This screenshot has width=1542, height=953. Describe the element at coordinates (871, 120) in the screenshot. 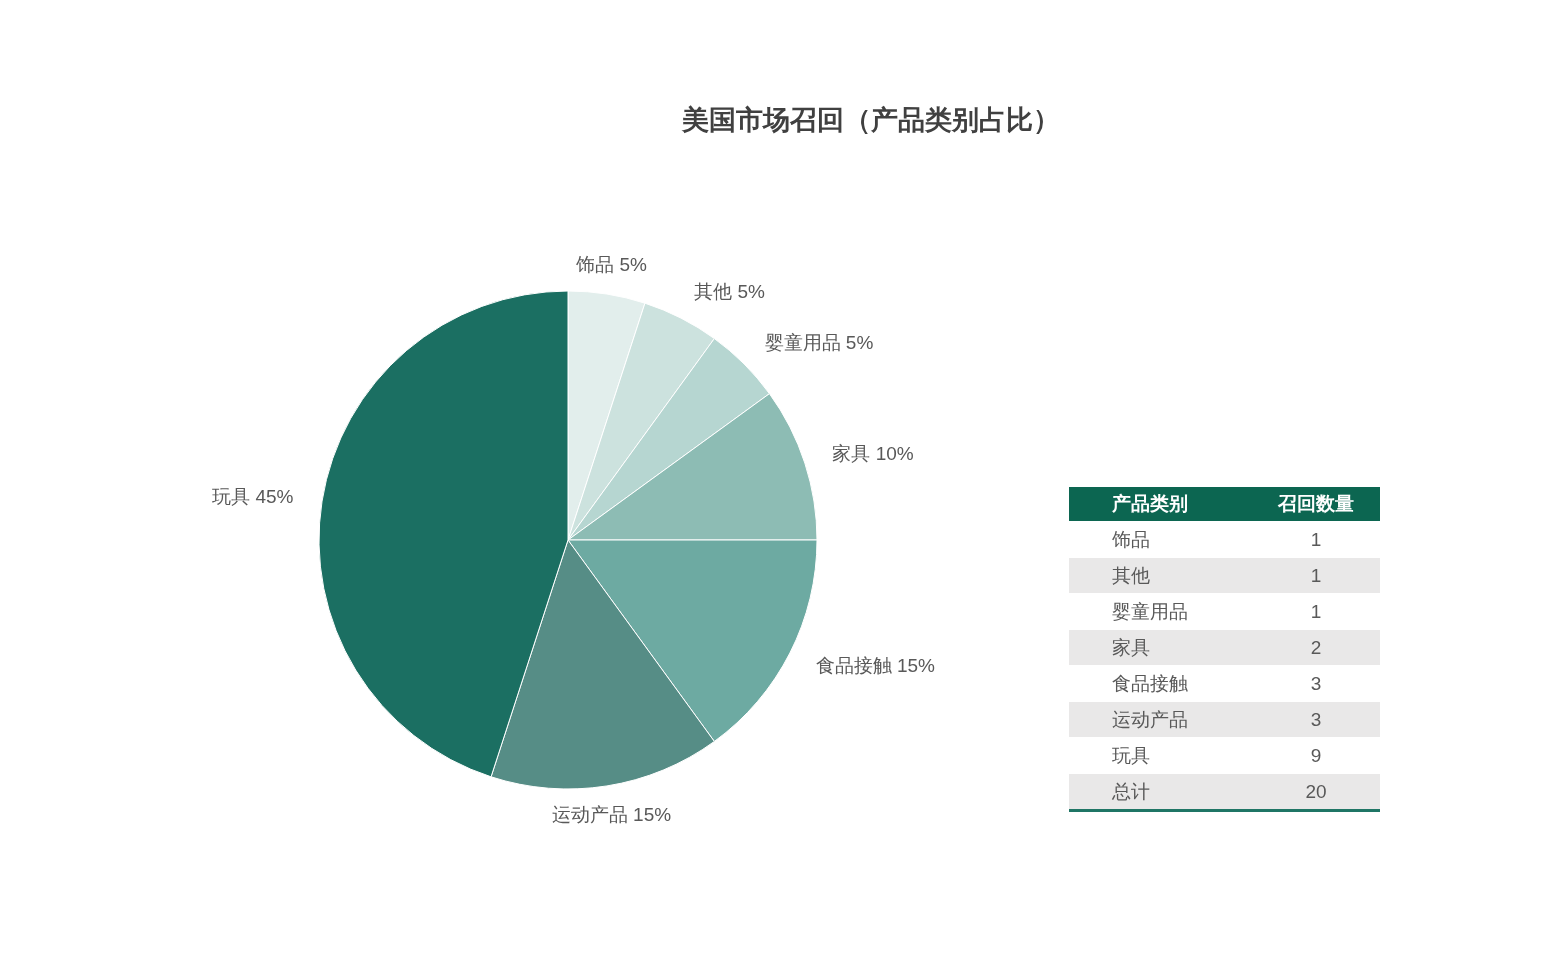

I see `chart-title: 美国市场召回（产品类别占比）` at that location.